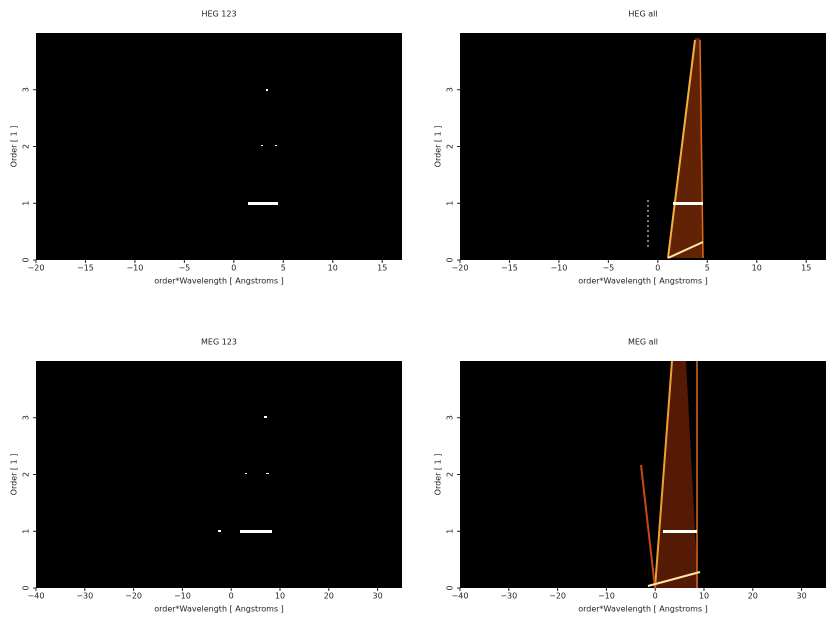 The height and width of the screenshot is (627, 836). Describe the element at coordinates (218, 14) in the screenshot. I see `chart-title: HEG 123` at that location.